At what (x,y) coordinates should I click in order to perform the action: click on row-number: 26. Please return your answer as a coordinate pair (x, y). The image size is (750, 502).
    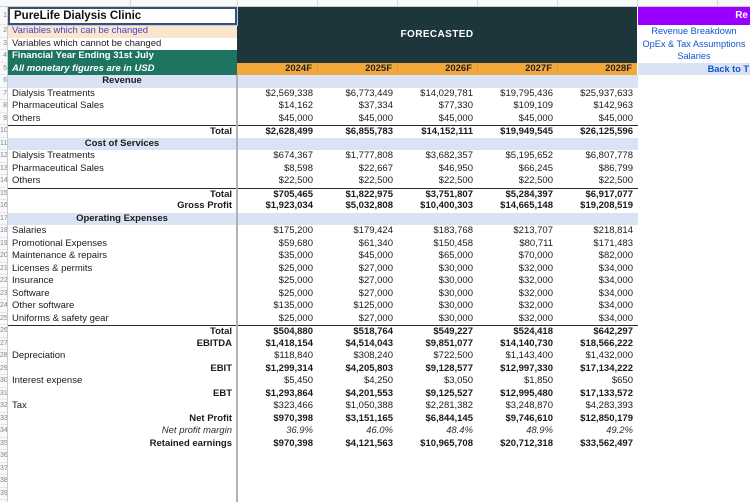
    Looking at the image, I should click on (3, 331).